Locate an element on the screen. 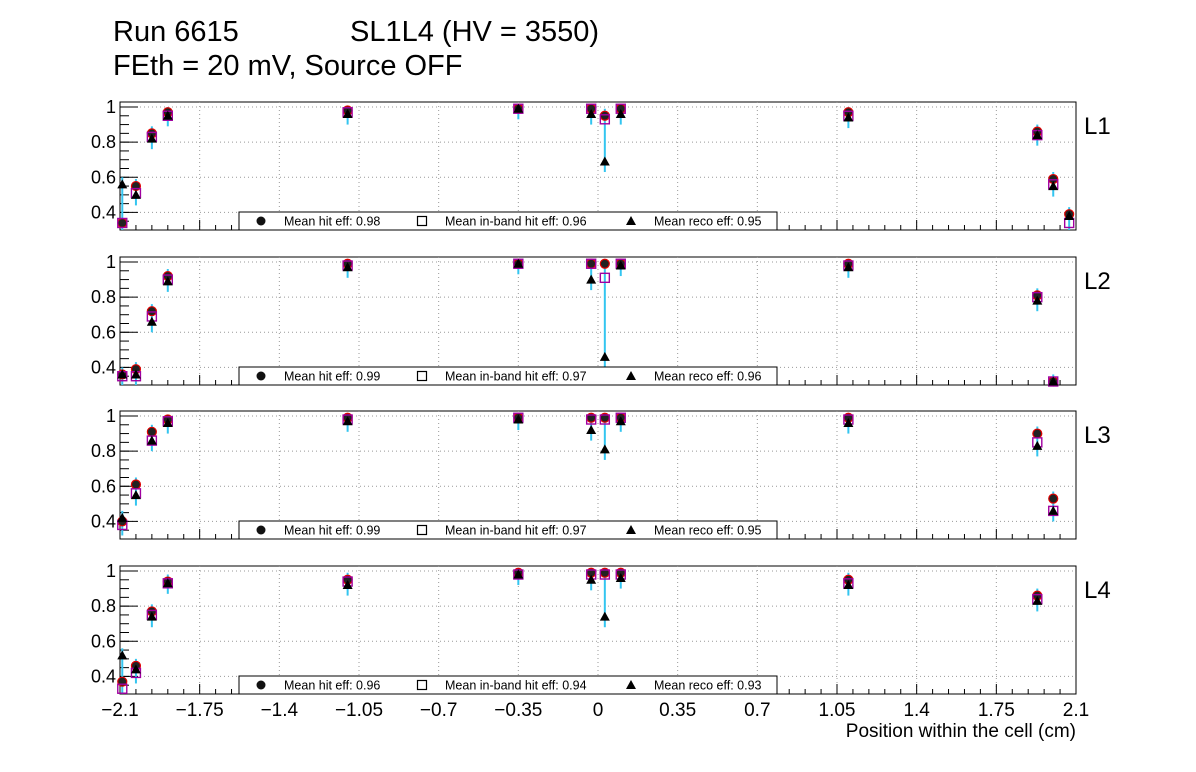 The width and height of the screenshot is (1196, 772). panel-label: L4 is located at coordinates (1097, 590).